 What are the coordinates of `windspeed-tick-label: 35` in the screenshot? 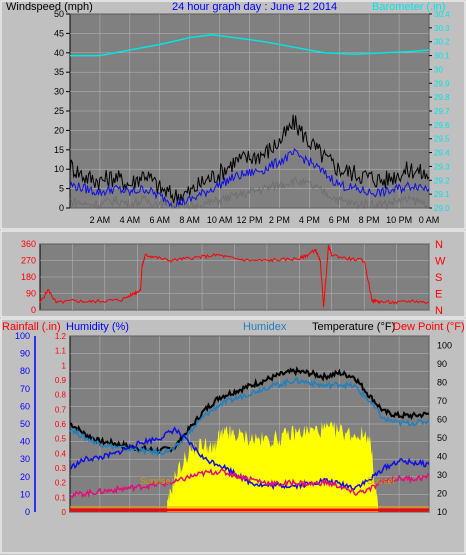 It's located at (59, 72).